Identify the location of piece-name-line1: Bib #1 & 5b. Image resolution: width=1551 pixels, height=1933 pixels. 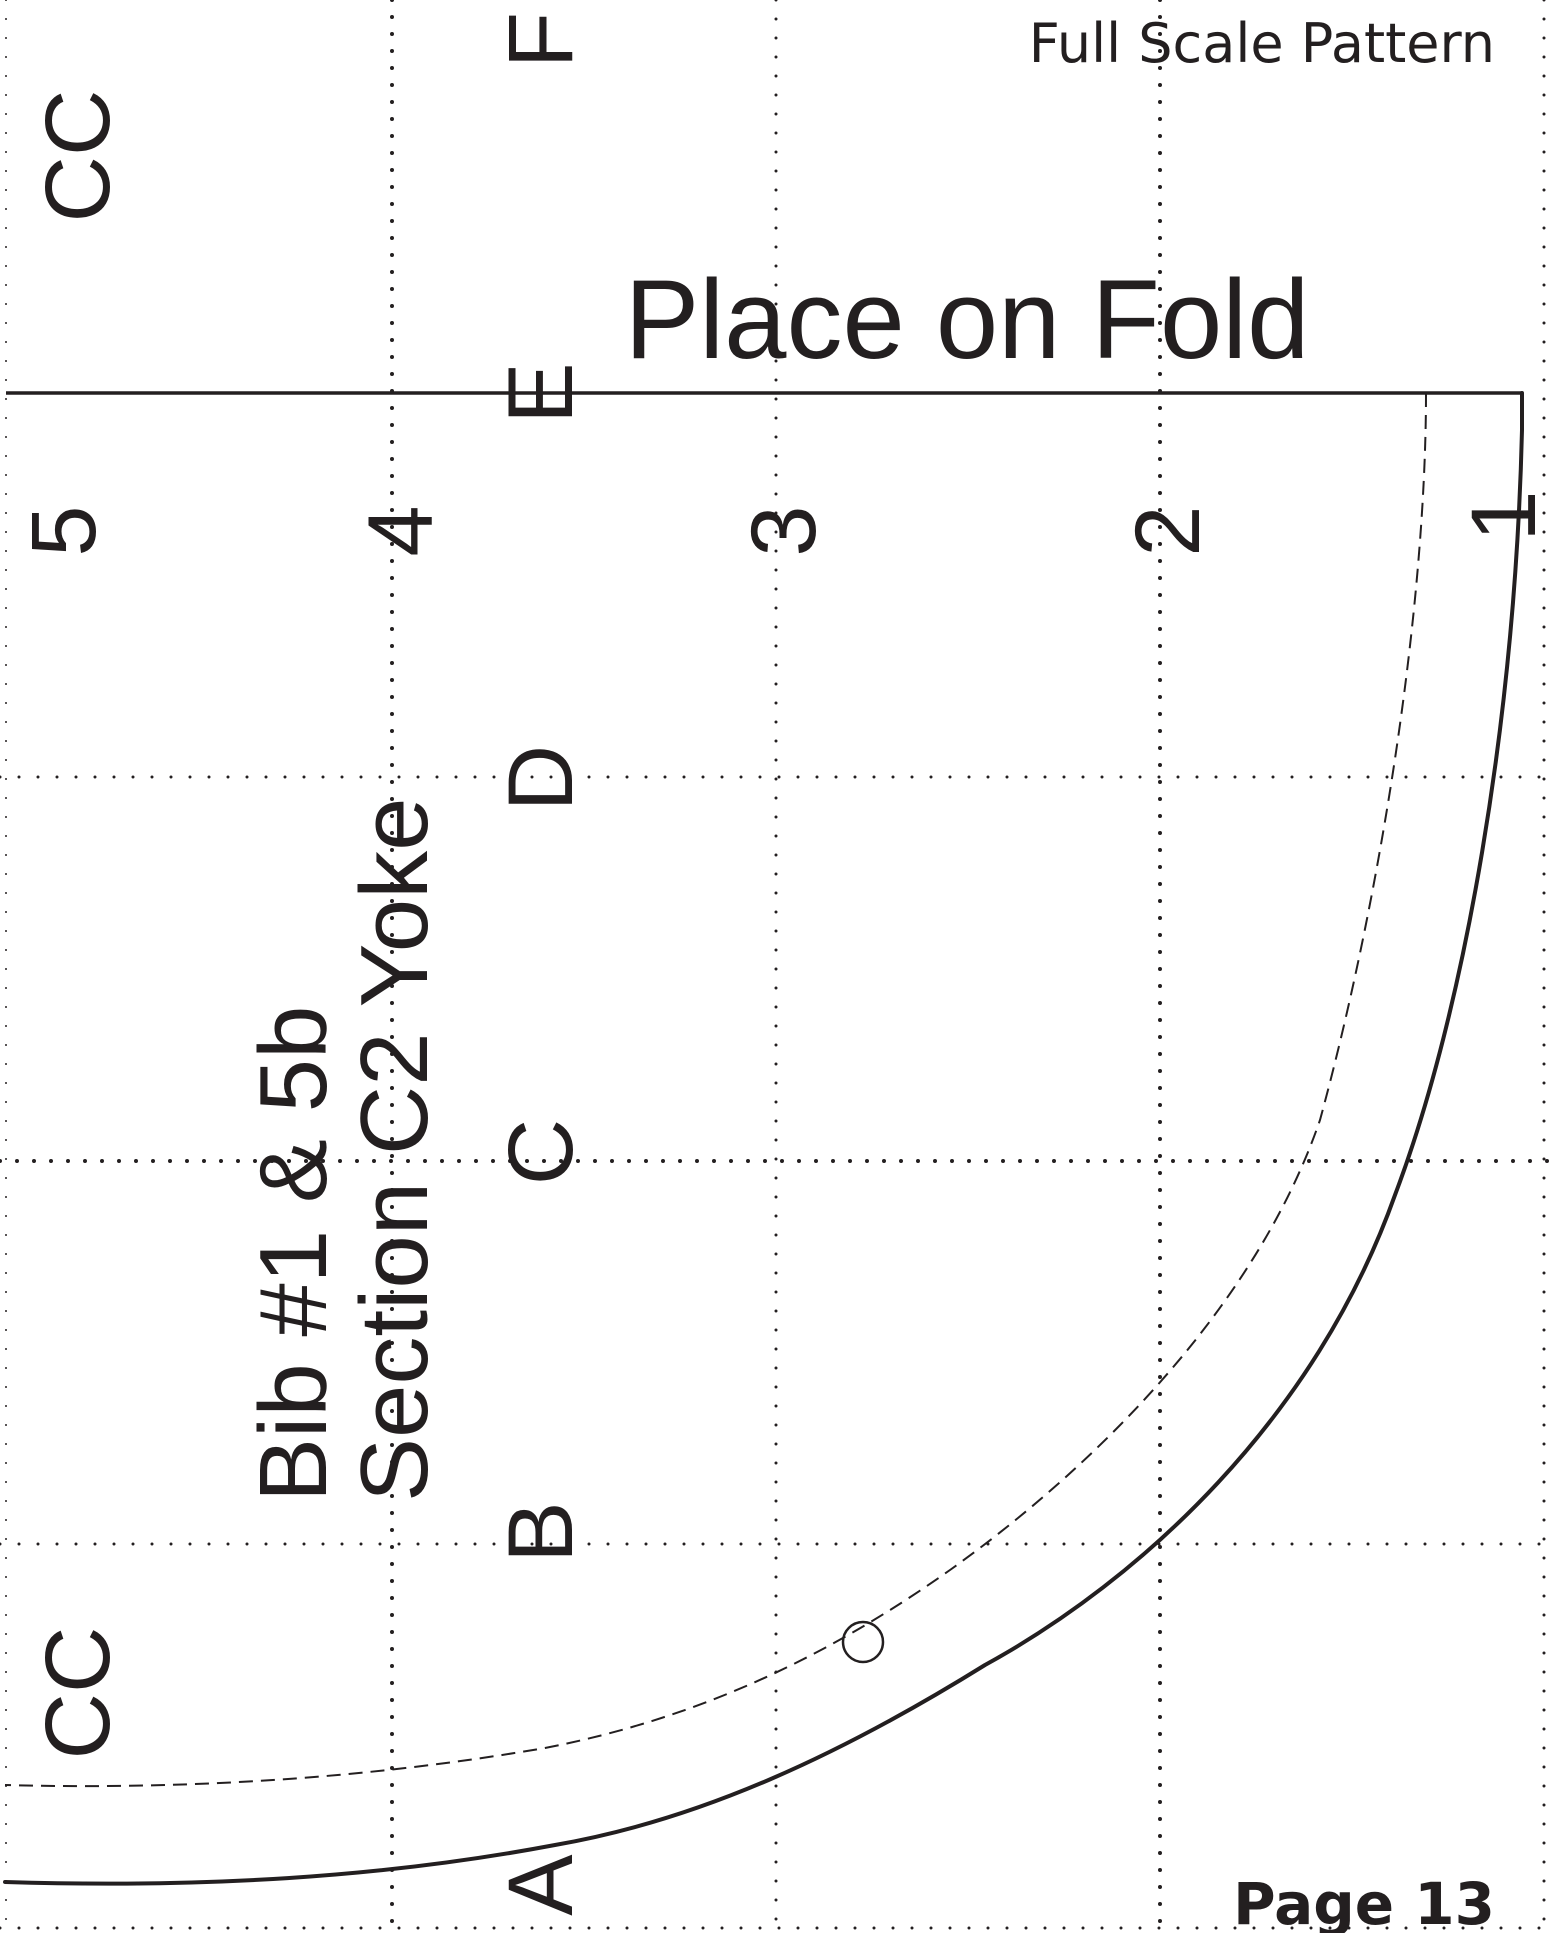
(293, 1254).